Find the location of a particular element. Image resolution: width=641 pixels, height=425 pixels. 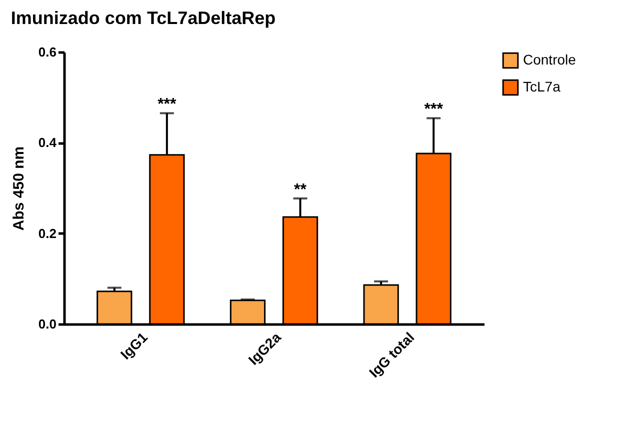

legend-label: TcL7a is located at coordinates (542, 86).